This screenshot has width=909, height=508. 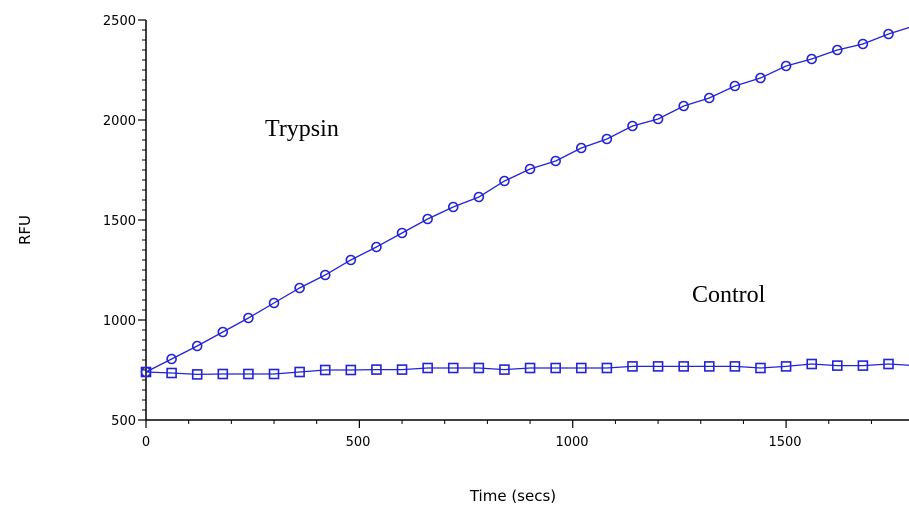 What do you see at coordinates (512, 496) in the screenshot?
I see `x-axis-label: Time (secs)` at bounding box center [512, 496].